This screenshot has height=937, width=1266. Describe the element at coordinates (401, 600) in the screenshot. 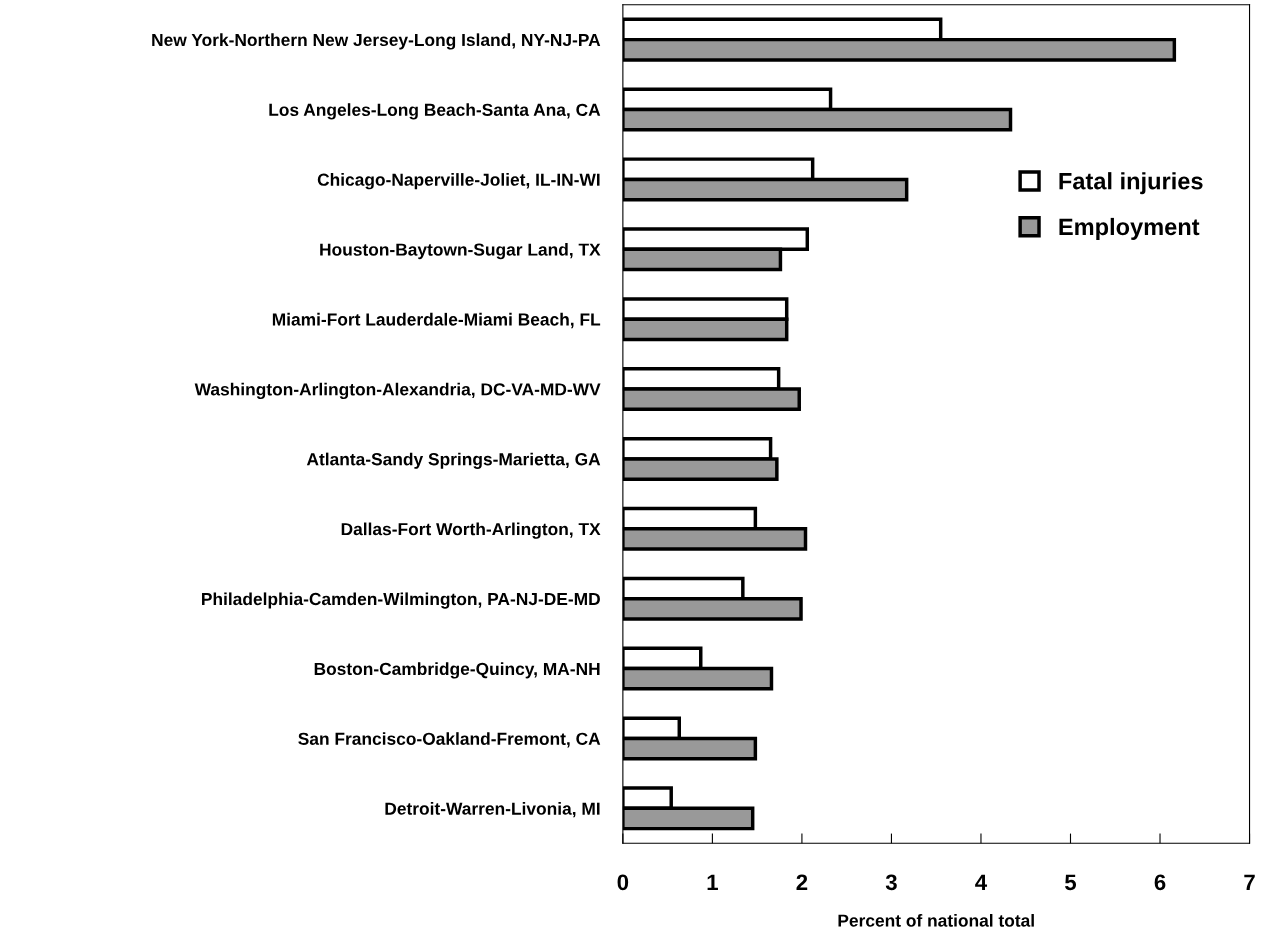

I see `y-tick-label: Philadelphia-Camden-Wilmington, PA-NJ-DE-MD` at that location.